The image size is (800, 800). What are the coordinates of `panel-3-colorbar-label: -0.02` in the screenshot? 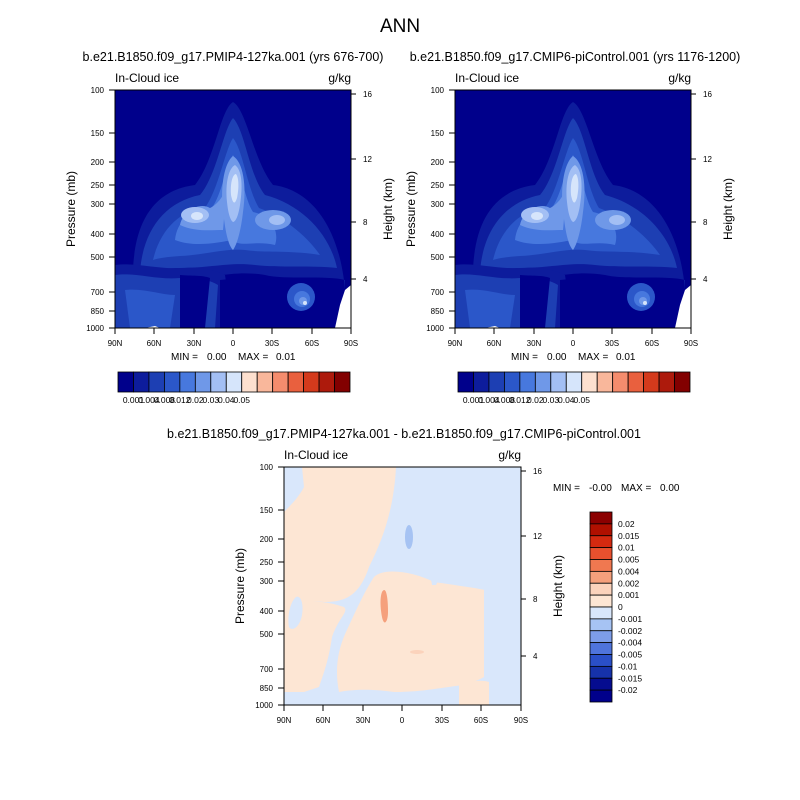 It's located at (628, 690).